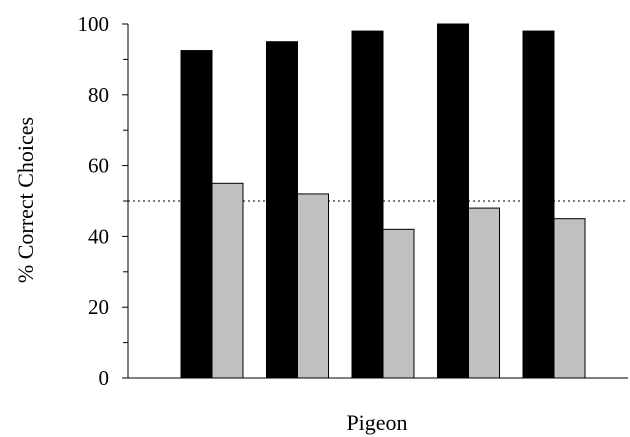 The image size is (630, 437). I want to click on y-tick-label: 0, so click(104, 378).